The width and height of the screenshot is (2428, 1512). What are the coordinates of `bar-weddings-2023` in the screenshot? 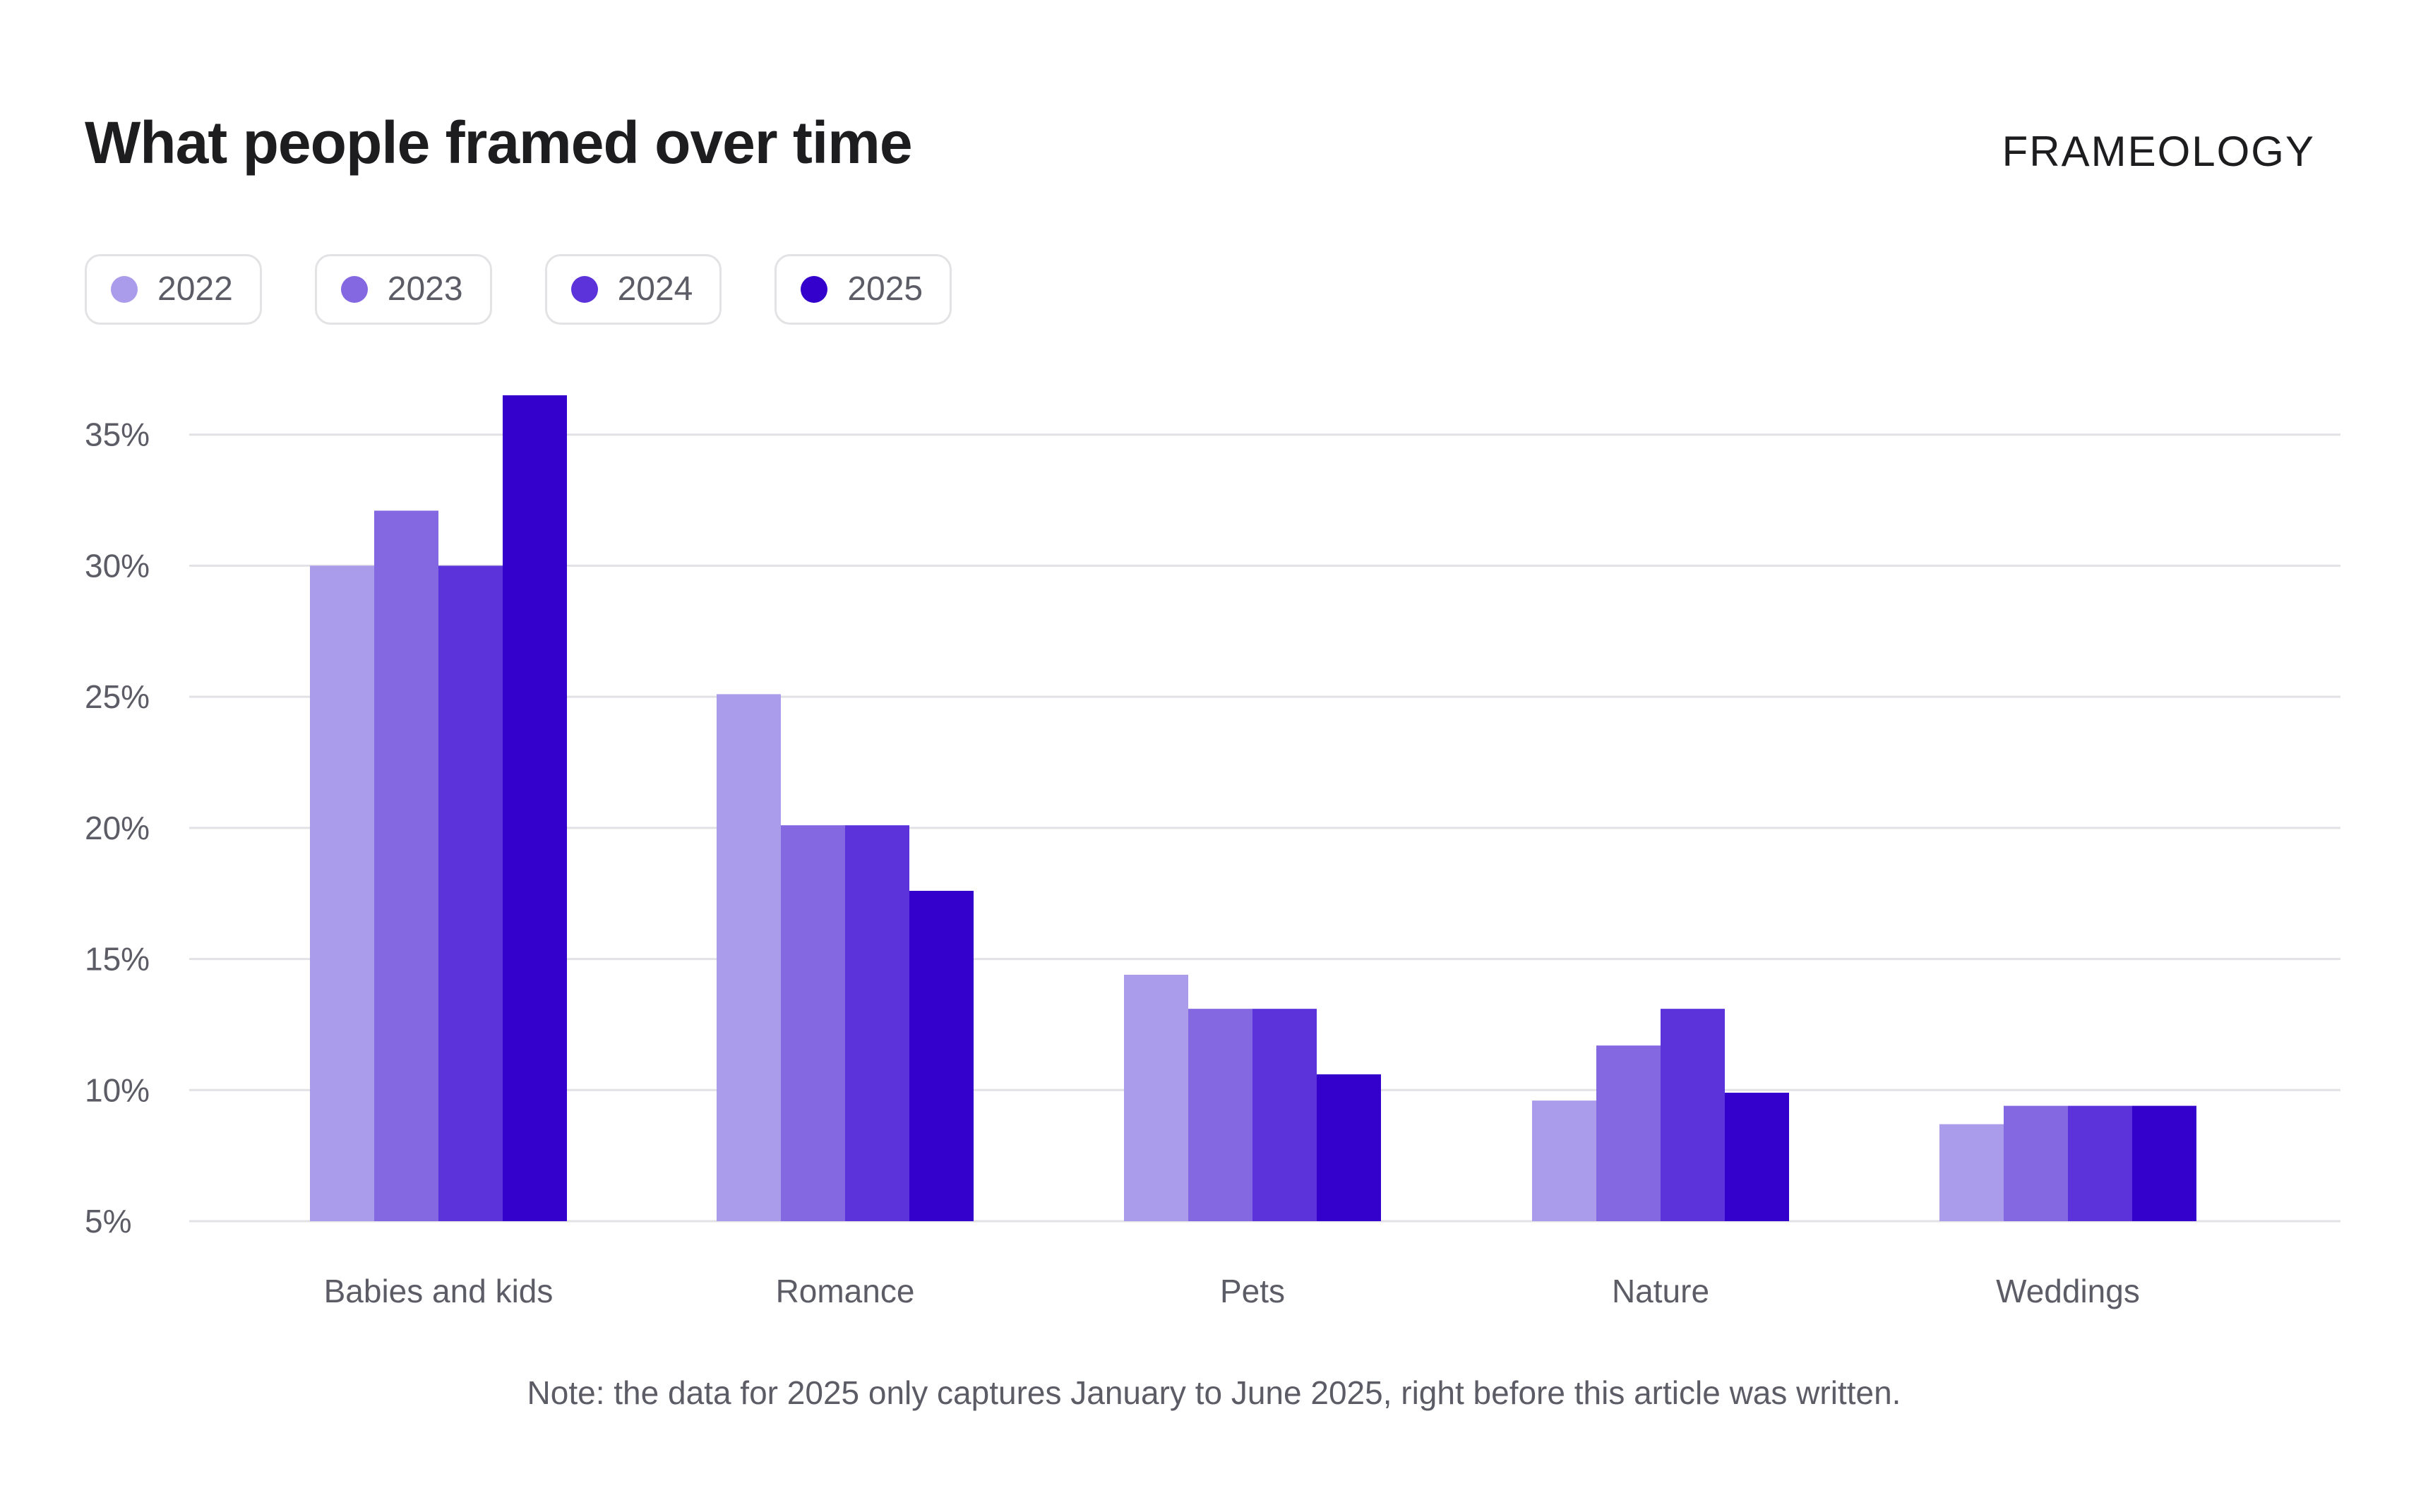 It's located at (2036, 1163).